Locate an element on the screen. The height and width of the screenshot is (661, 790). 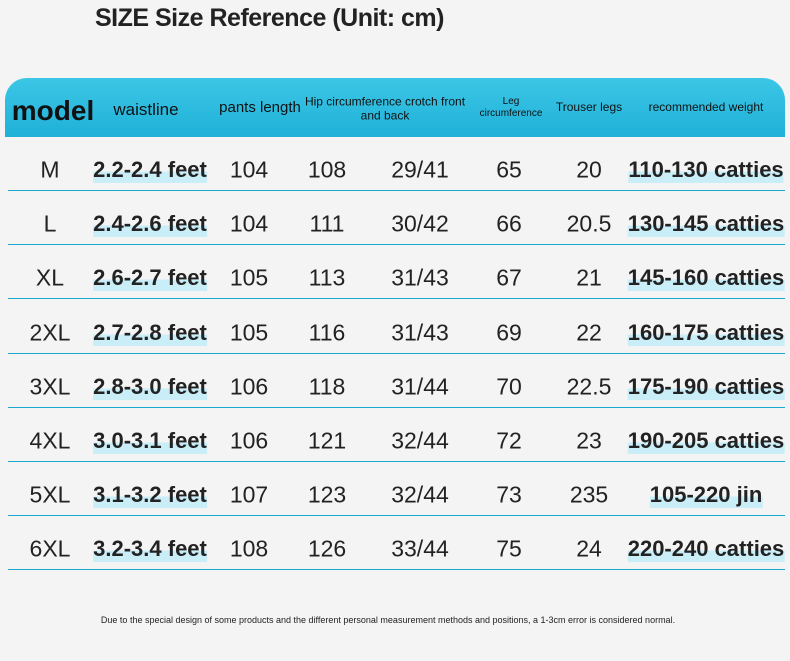
table-cell: 2.6-2.7 feet is located at coordinates (150, 278).